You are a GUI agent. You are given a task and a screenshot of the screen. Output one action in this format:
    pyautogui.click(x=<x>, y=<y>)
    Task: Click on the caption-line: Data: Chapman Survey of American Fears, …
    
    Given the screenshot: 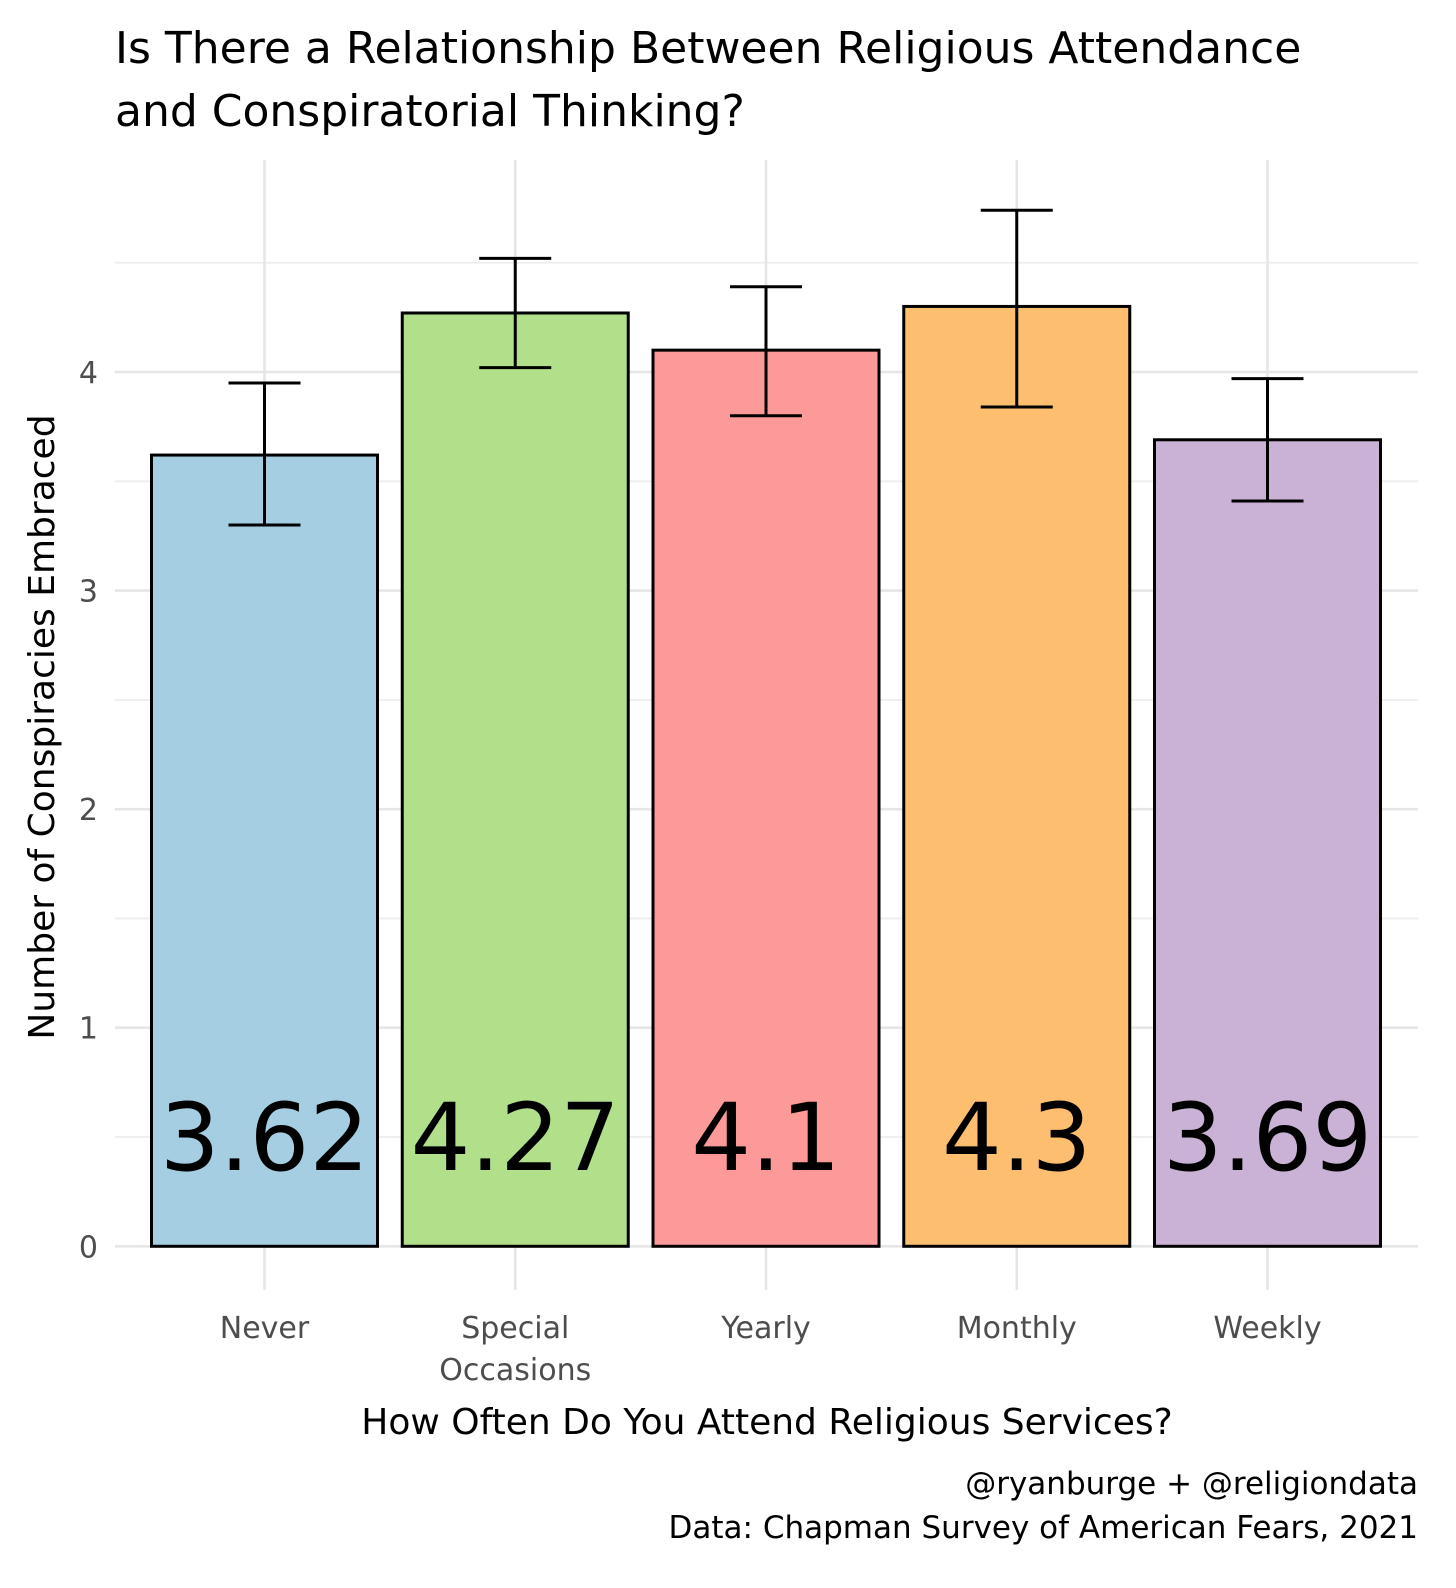 What is the action you would take?
    pyautogui.click(x=1043, y=1528)
    